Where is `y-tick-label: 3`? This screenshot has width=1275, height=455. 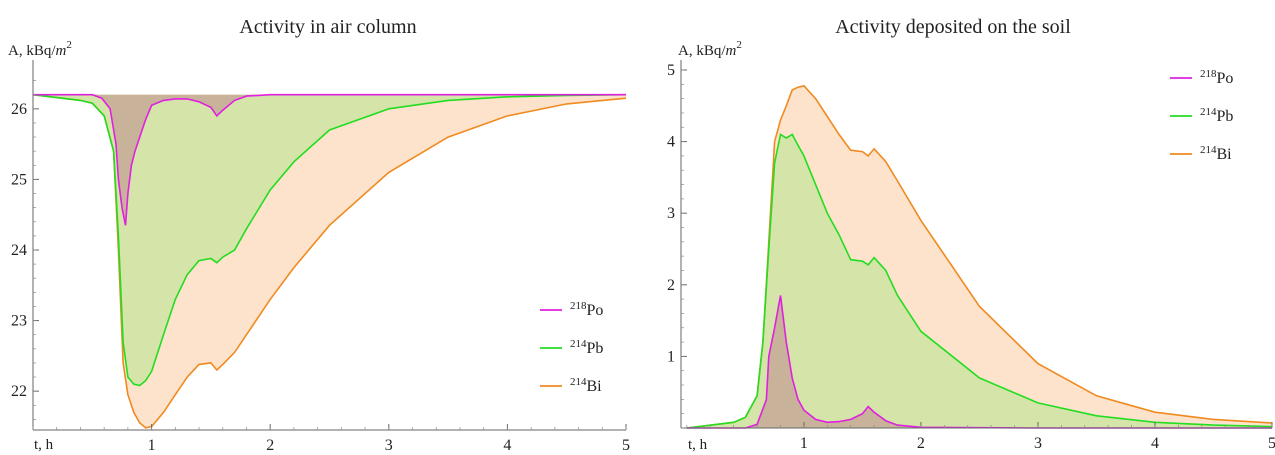 y-tick-label: 3 is located at coordinates (671, 213).